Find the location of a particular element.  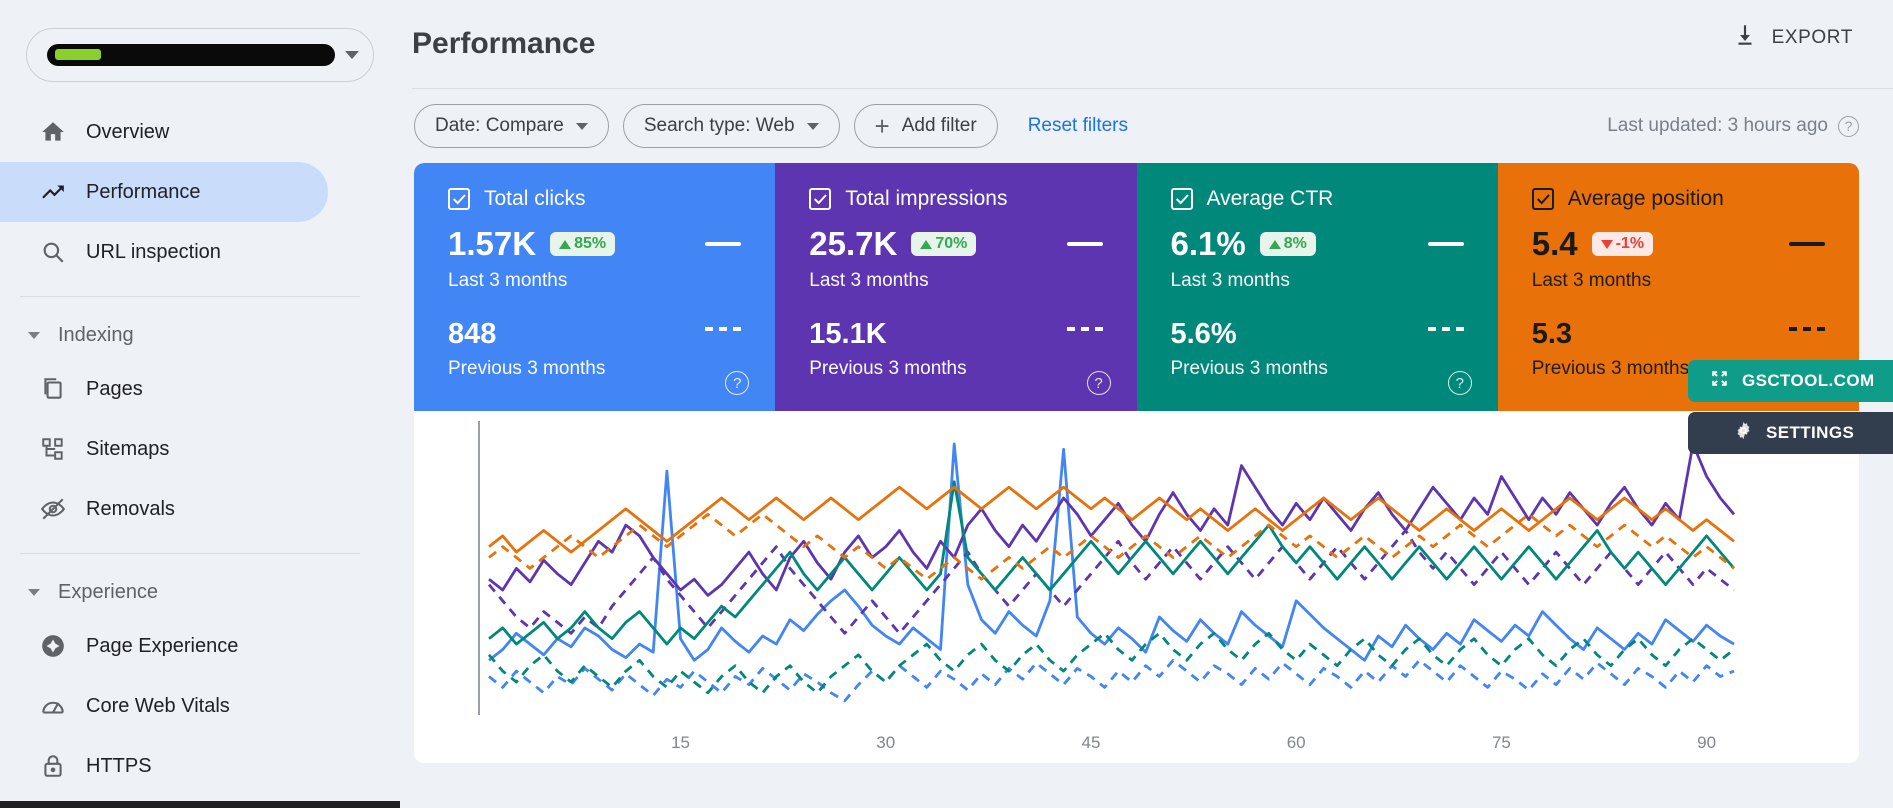

sidebar-item-url-inspection: URL inspection is located at coordinates (164, 252).